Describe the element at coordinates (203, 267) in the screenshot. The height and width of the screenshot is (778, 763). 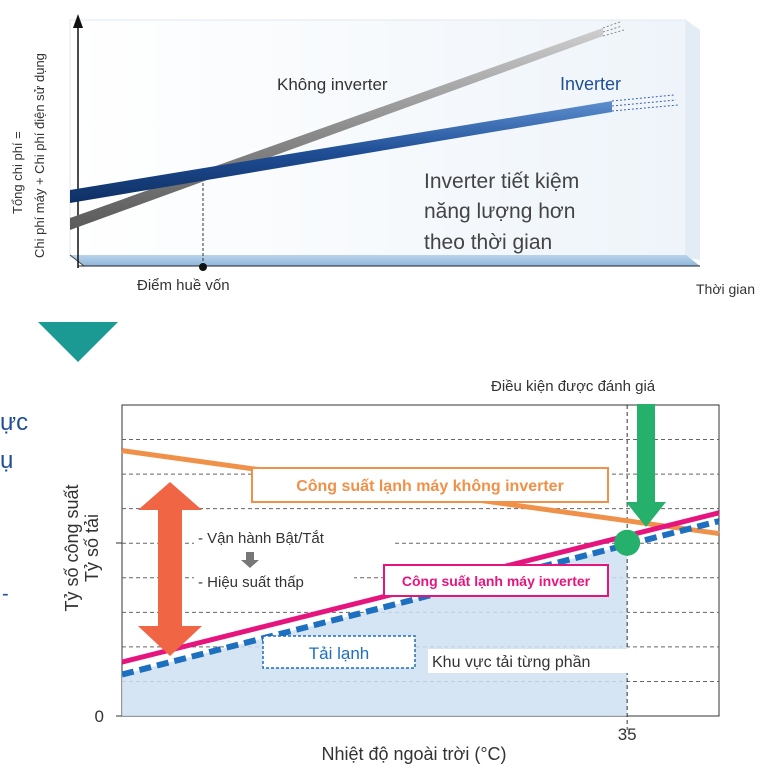
I see `breakeven-point` at that location.